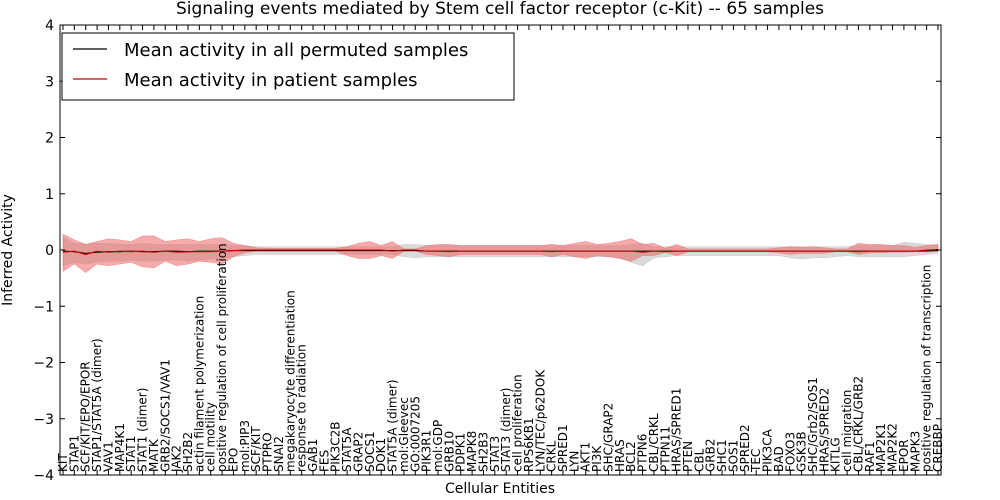  What do you see at coordinates (790, 452) in the screenshot?
I see `x-tick-label: FOXO3` at bounding box center [790, 452].